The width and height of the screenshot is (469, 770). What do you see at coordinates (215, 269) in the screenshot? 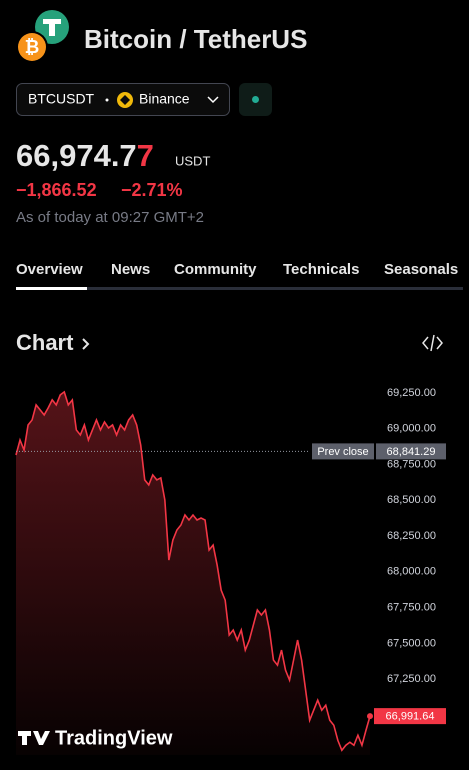
I see `tab: Community` at bounding box center [215, 269].